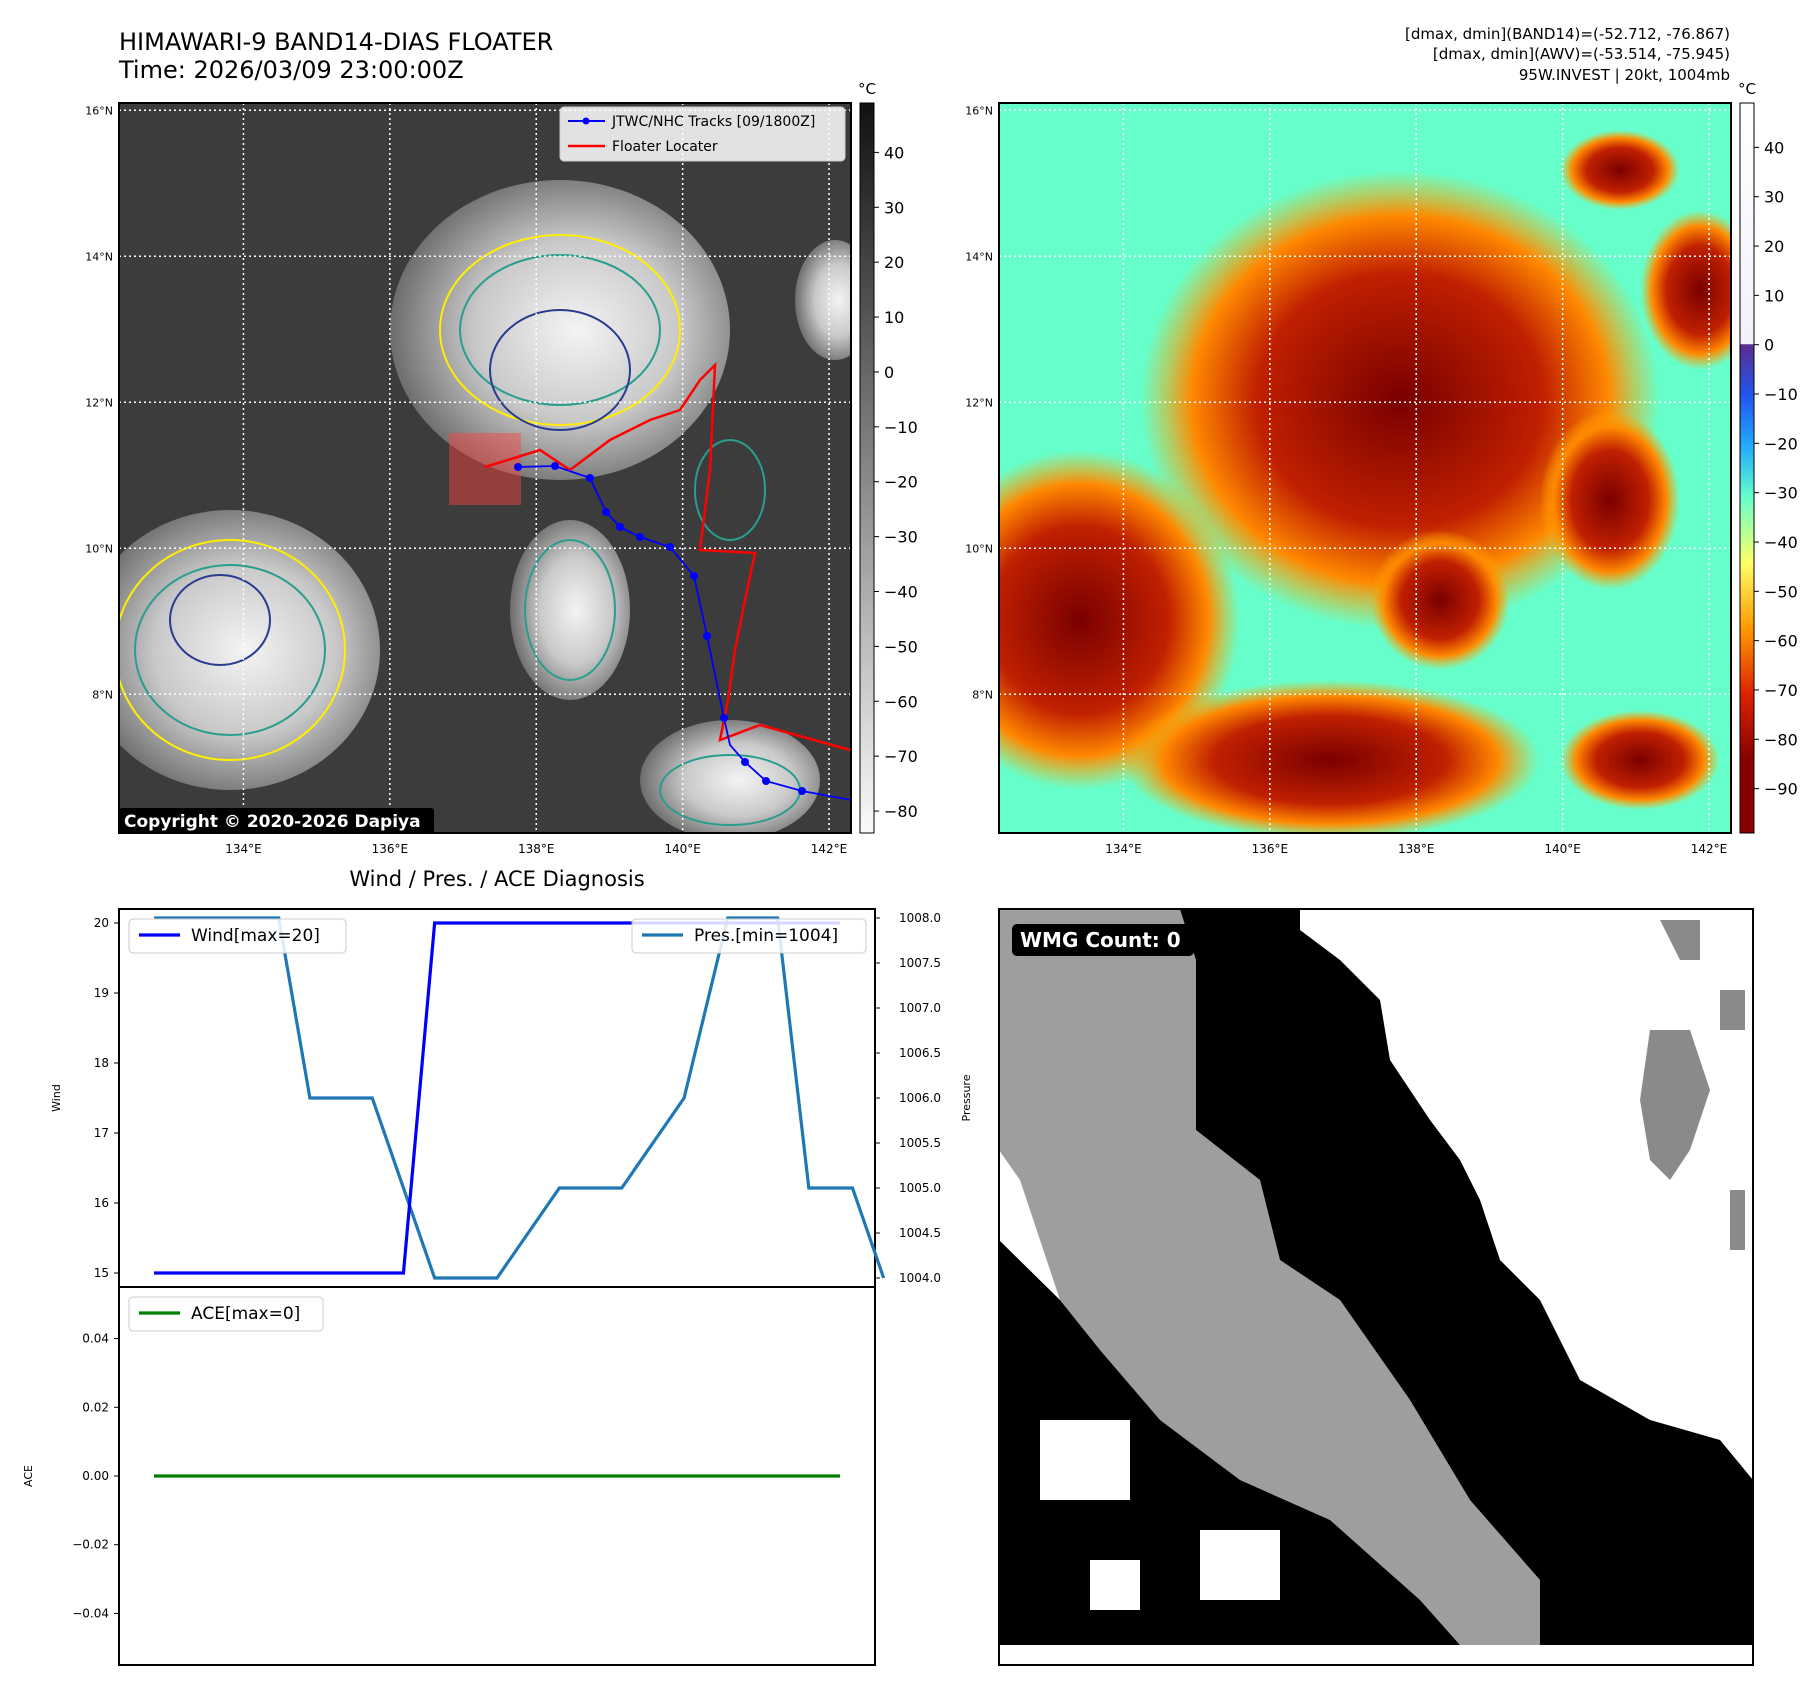 This screenshot has width=1813, height=1690. Describe the element at coordinates (713, 122) in the screenshot. I see `legend-track-label: JTWC/NHC Tracks [09/1800Z]` at that location.